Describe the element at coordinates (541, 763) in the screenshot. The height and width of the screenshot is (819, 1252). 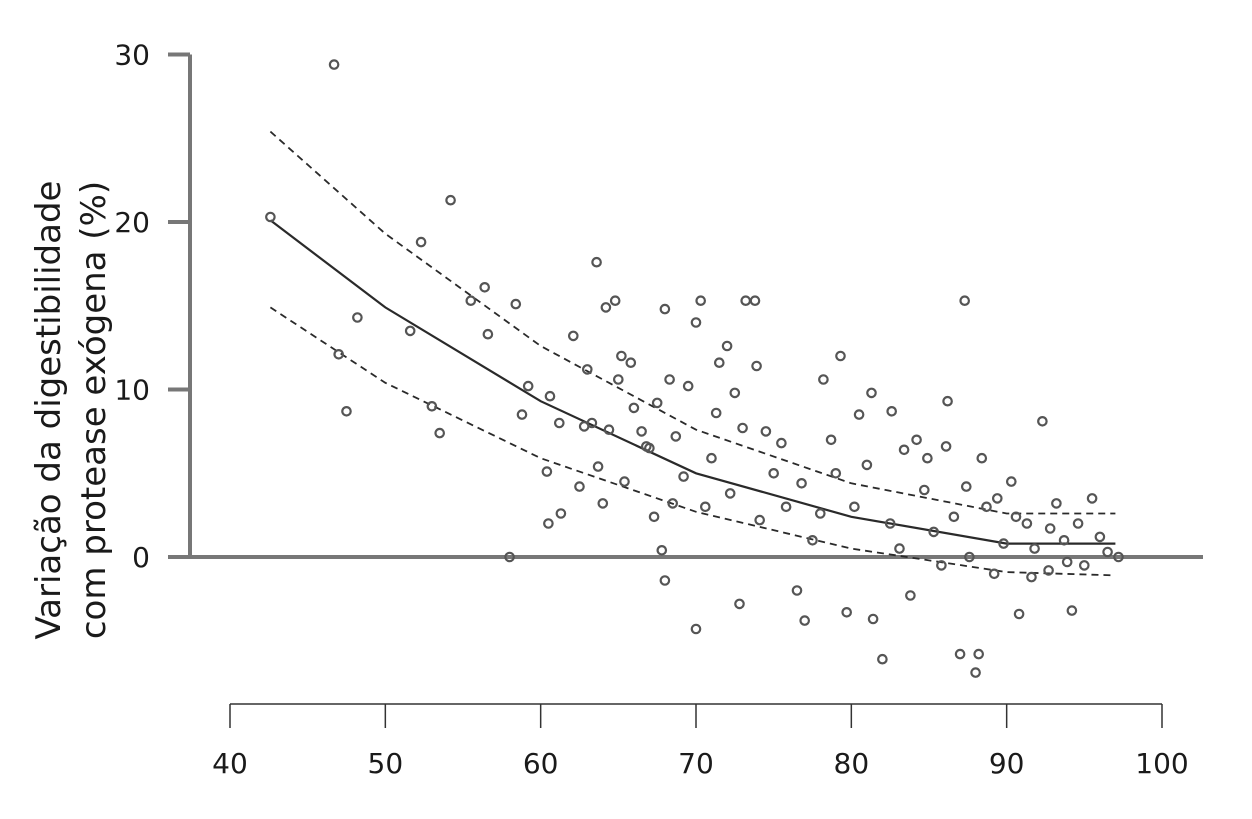
I see `x-tick-label: 60` at that location.